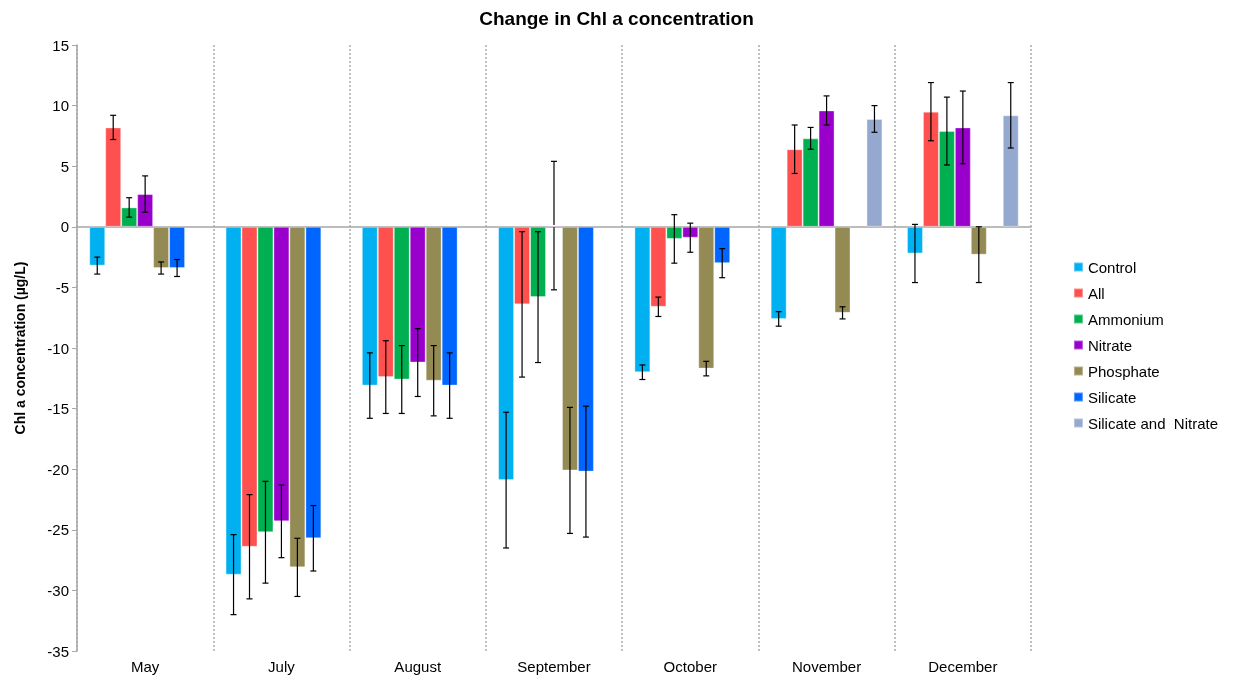 The height and width of the screenshot is (690, 1233). I want to click on x-tick-label: December, so click(963, 666).